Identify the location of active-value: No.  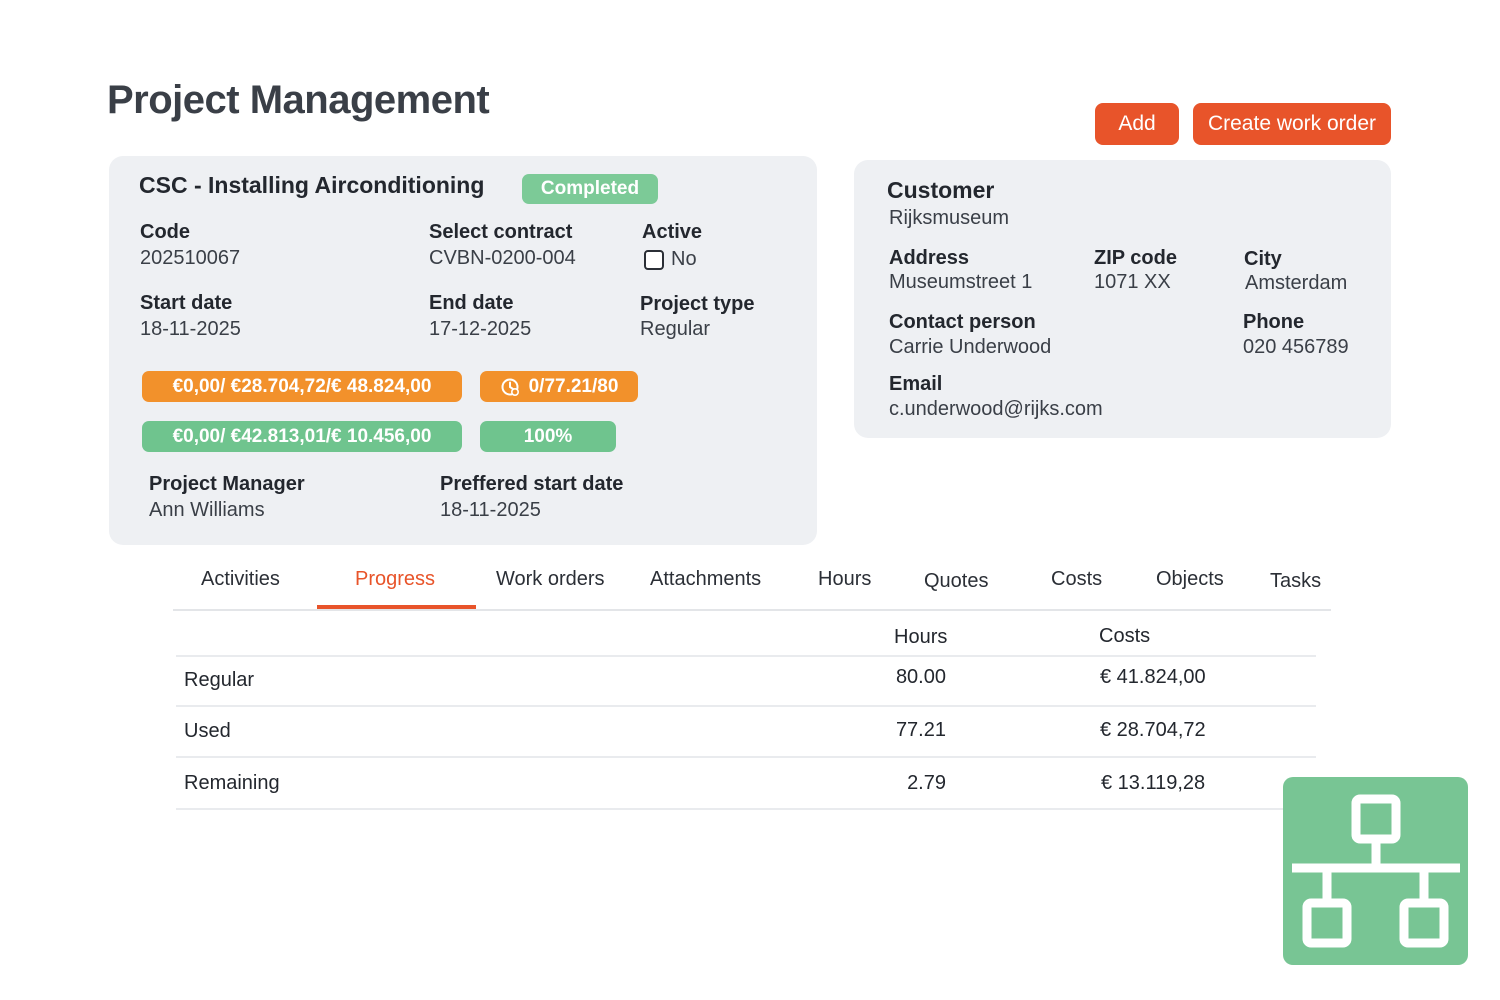
(684, 259).